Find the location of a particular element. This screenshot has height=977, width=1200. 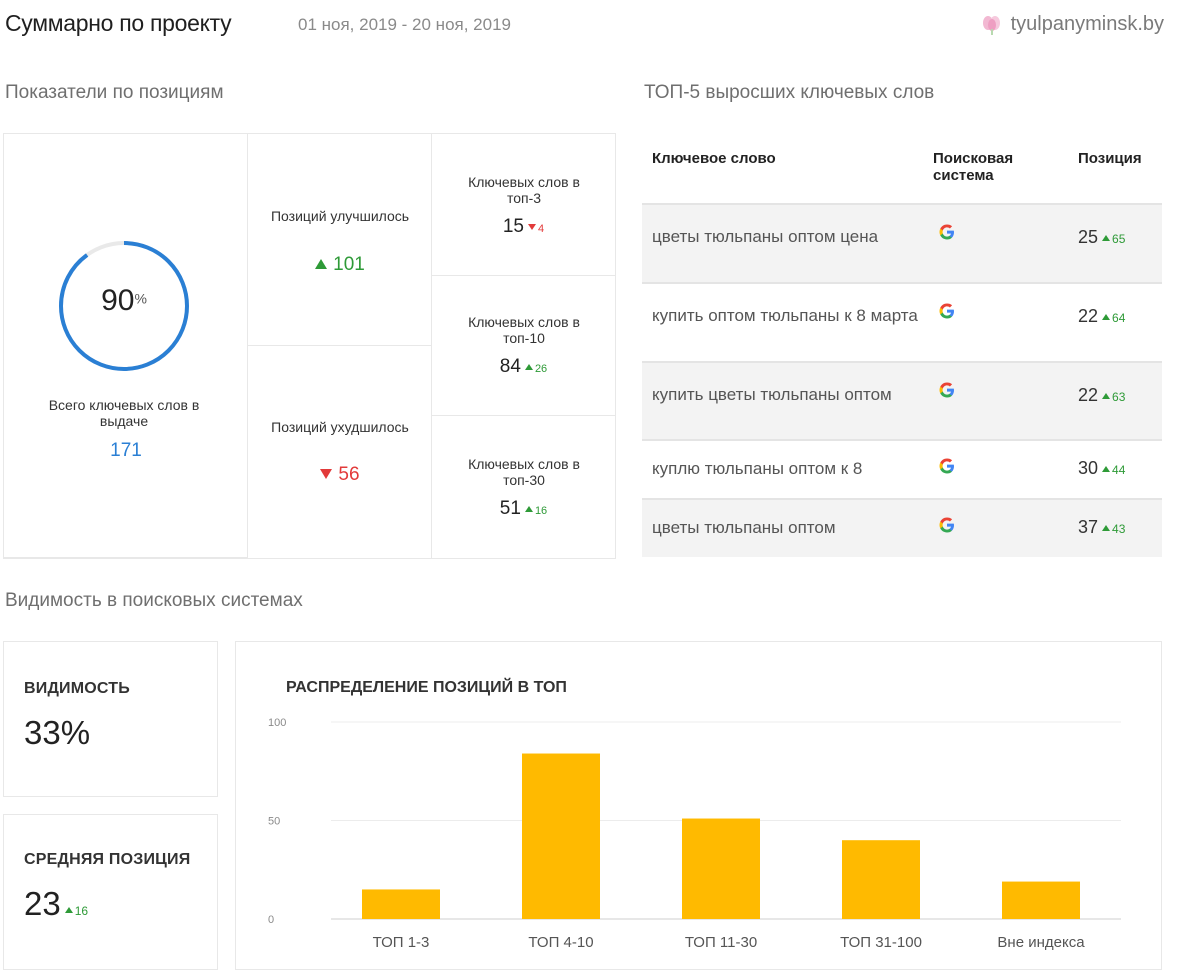

col-position: Позиция is located at coordinates (1110, 158).